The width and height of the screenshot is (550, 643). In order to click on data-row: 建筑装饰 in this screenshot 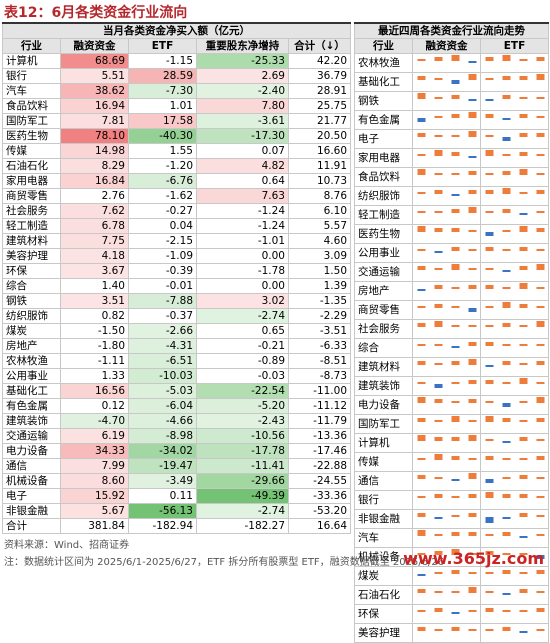, I will do `click(452, 386)`.